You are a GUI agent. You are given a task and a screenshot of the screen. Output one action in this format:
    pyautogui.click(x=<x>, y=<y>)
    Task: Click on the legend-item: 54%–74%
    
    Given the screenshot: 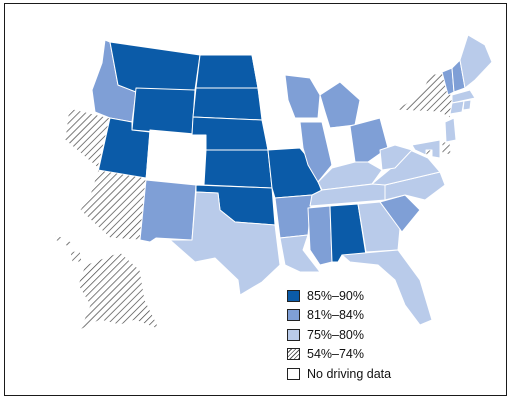 What is the action you would take?
    pyautogui.click(x=362, y=355)
    